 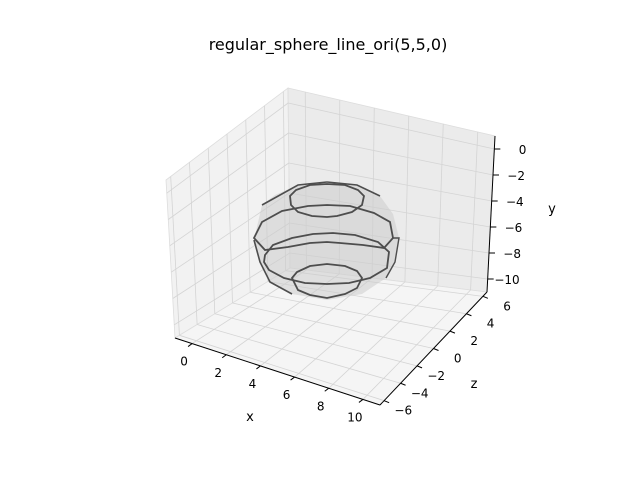 What do you see at coordinates (353, 189) in the screenshot?
I see `sphere-right-outline` at bounding box center [353, 189].